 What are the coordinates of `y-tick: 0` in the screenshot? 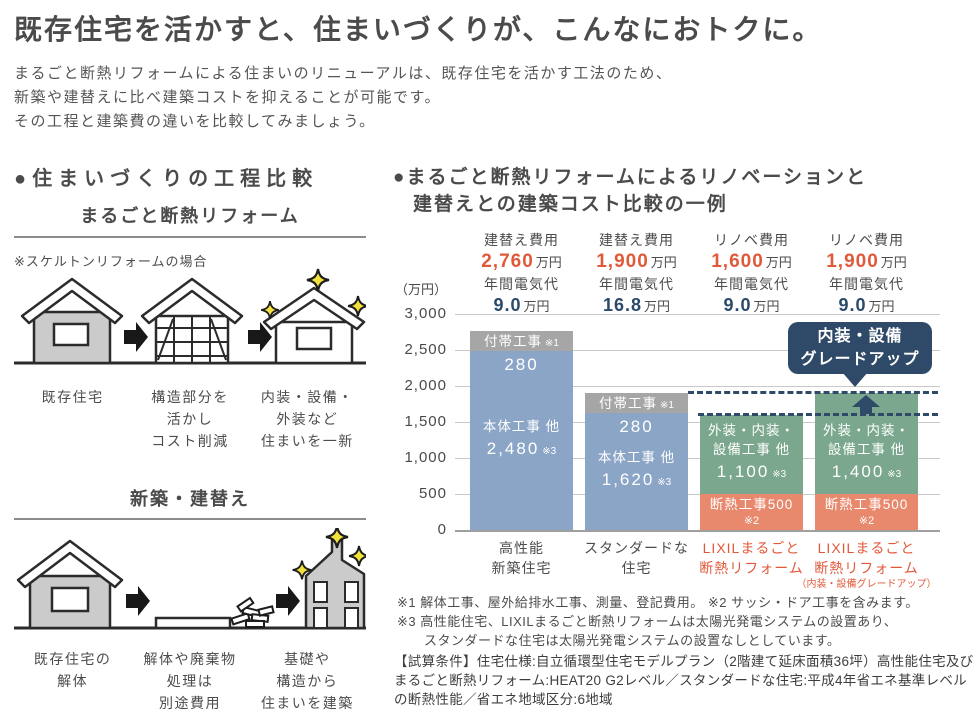 It's located at (442, 529).